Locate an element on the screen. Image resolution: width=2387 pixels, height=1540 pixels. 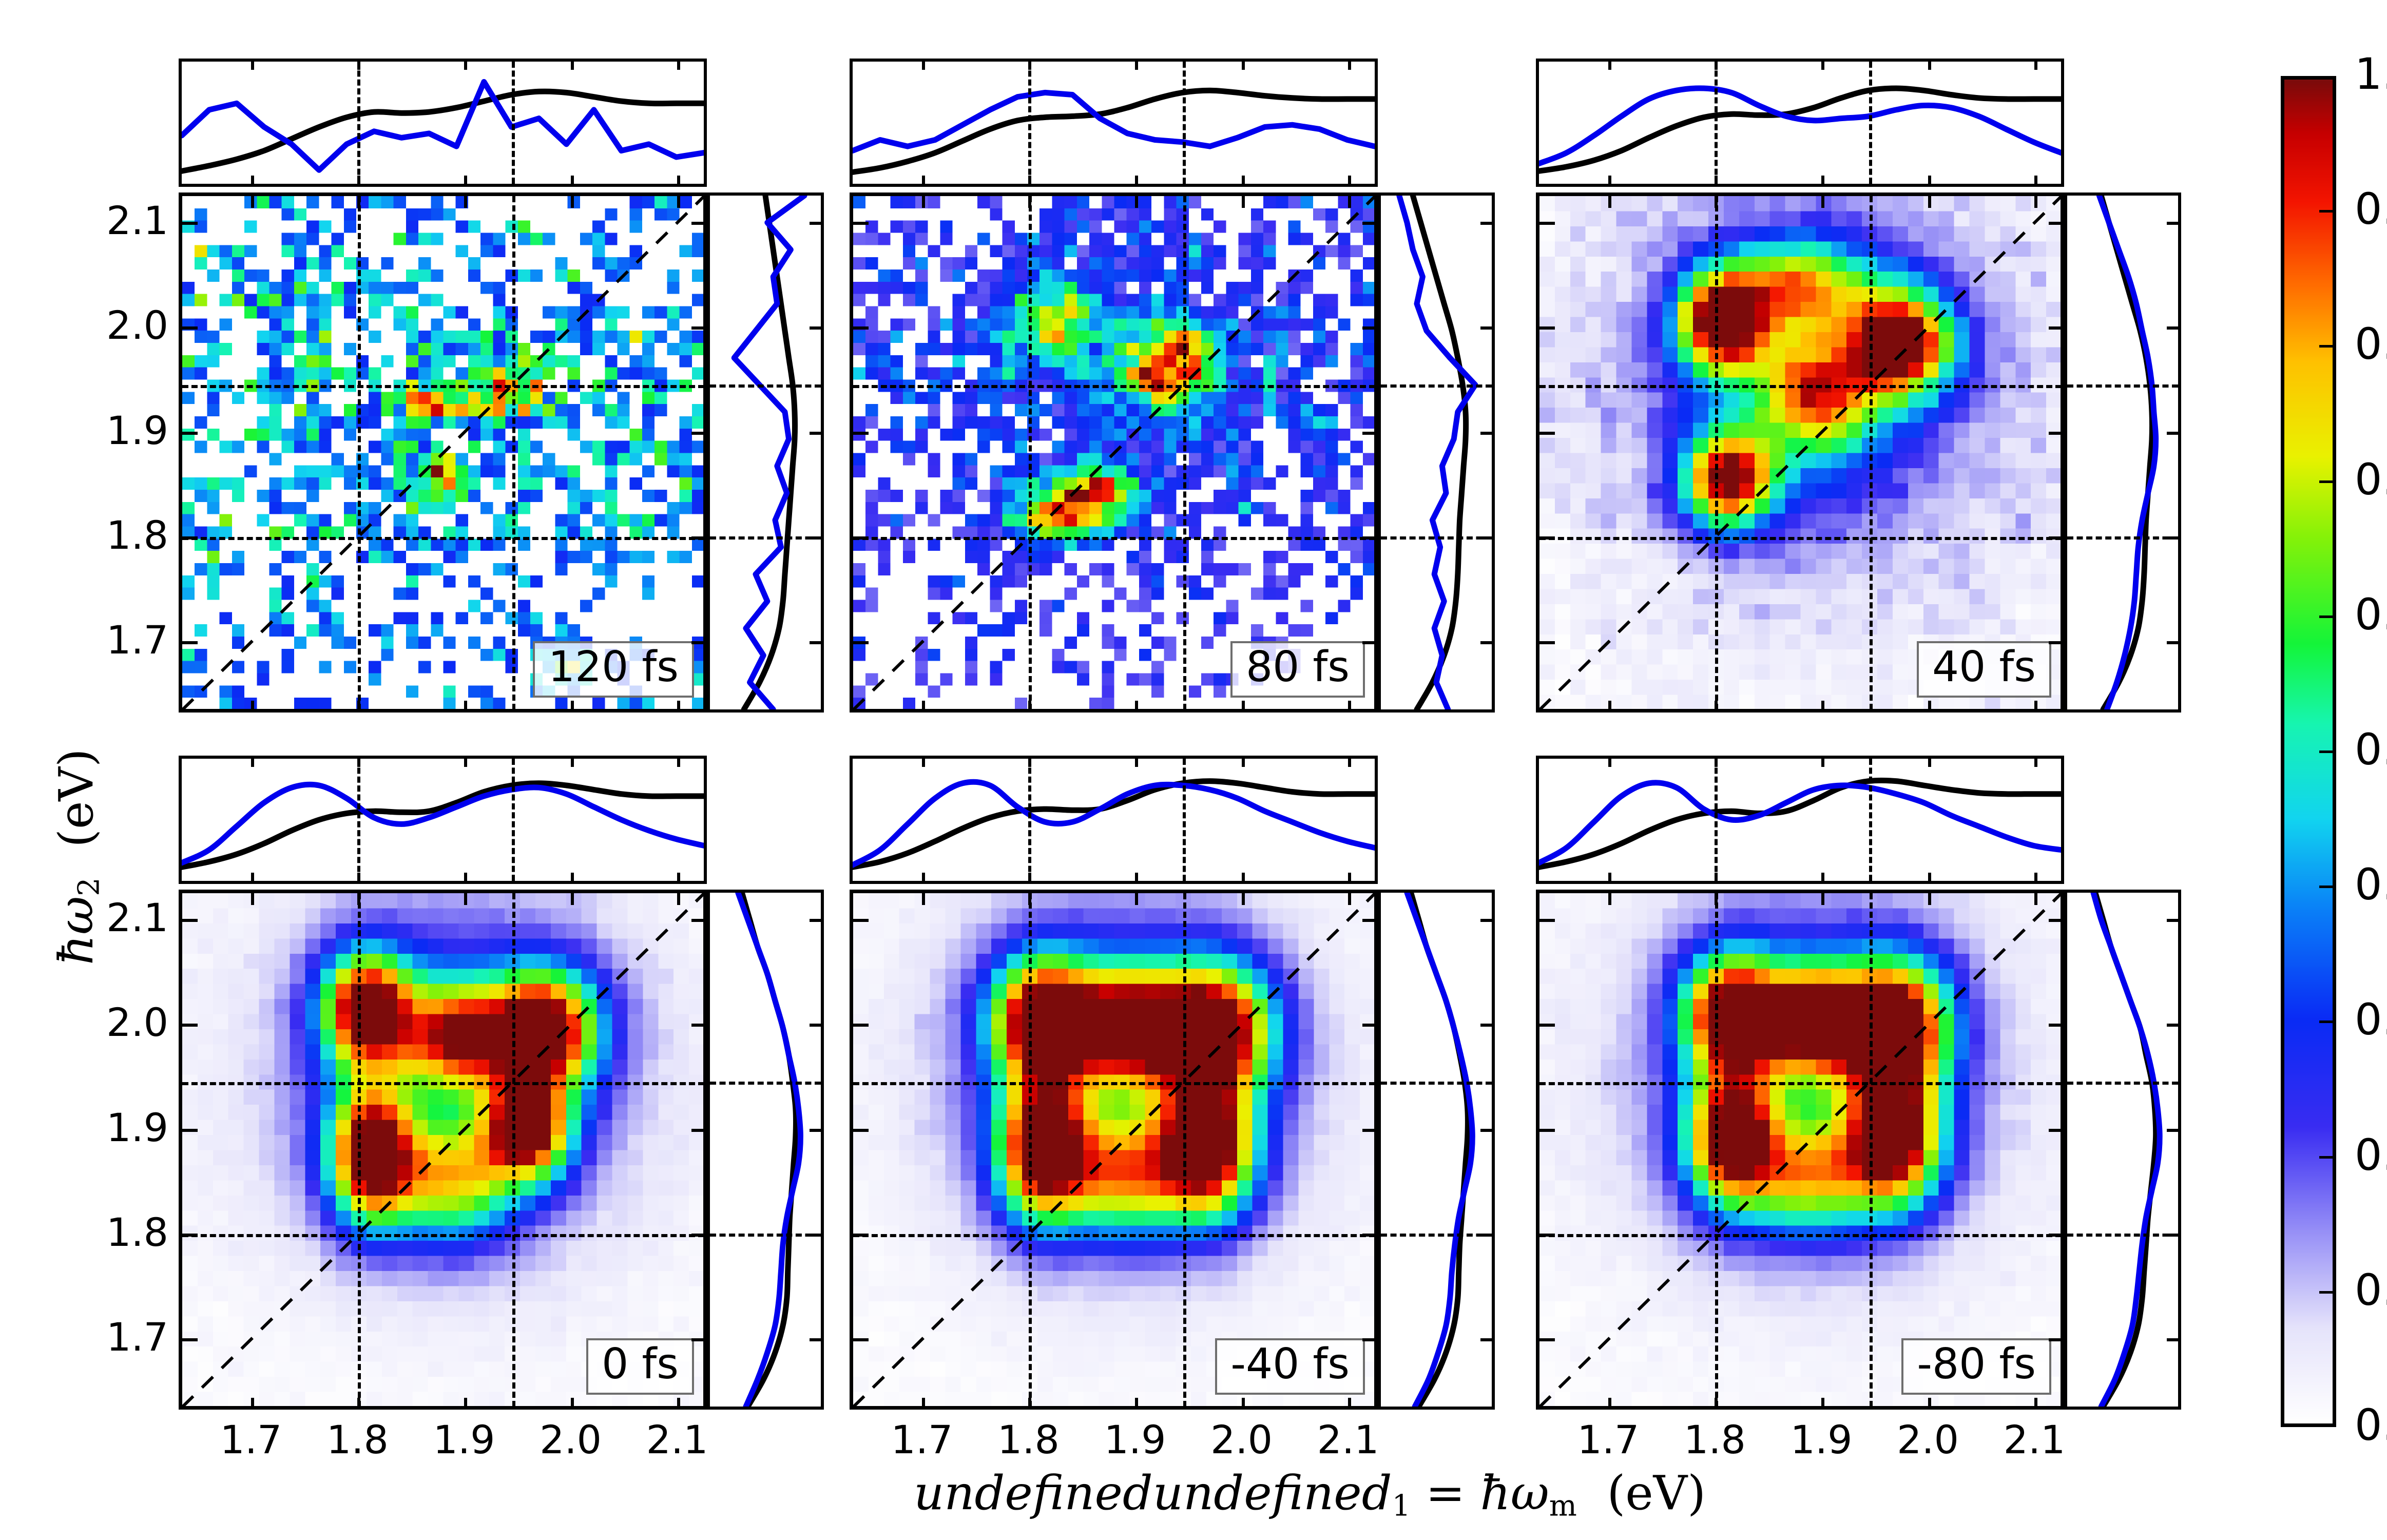
right-marginal-axes-p0 is located at coordinates (765, 1150).